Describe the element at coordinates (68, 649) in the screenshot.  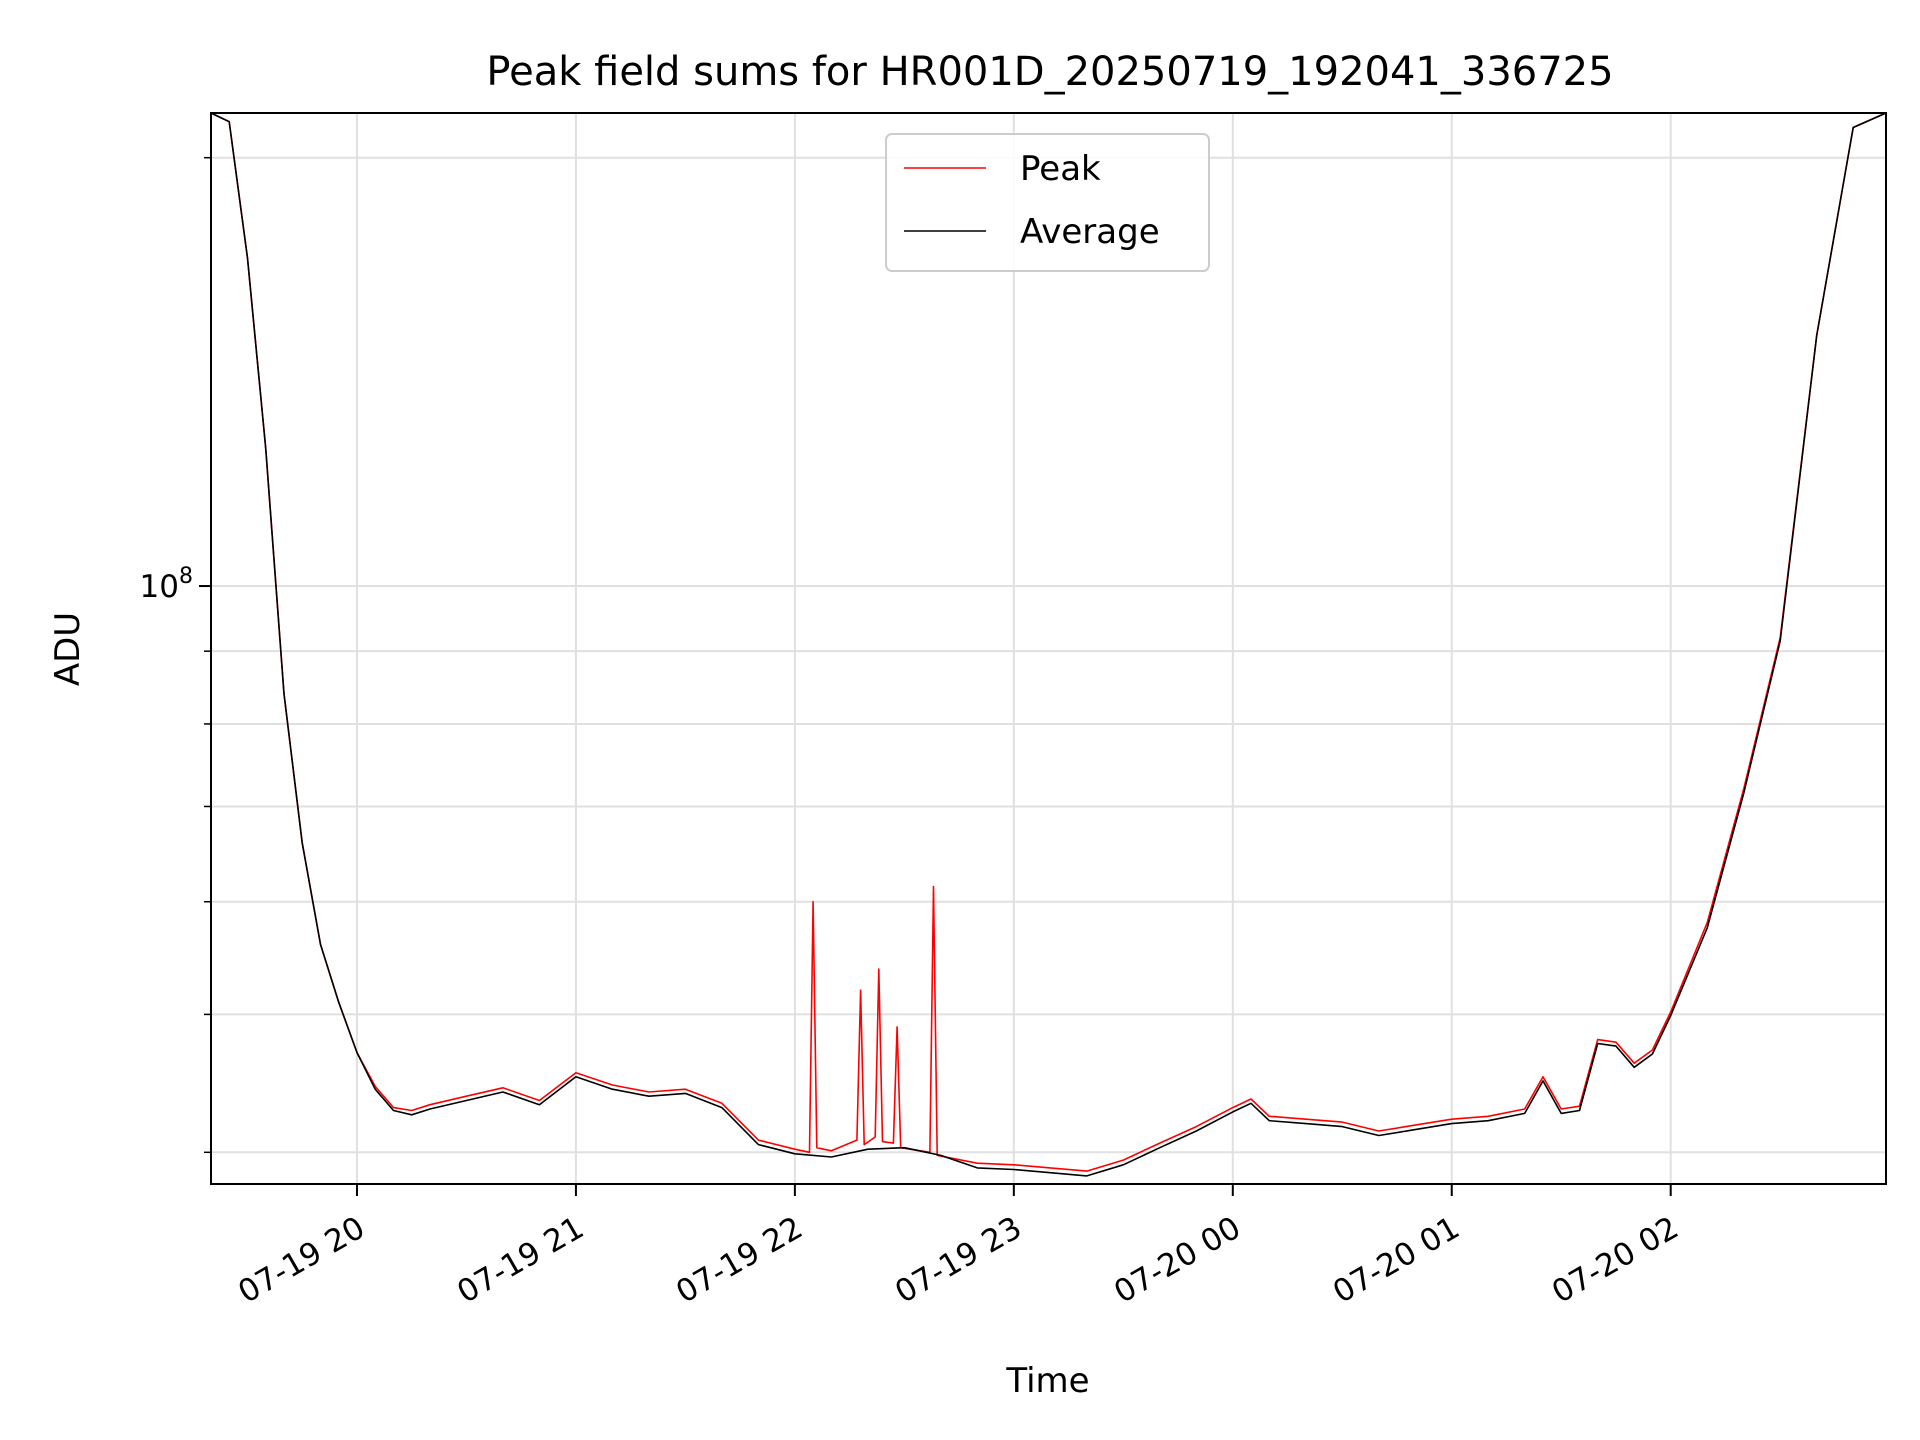
I see `y-axis-label: ADU` at that location.